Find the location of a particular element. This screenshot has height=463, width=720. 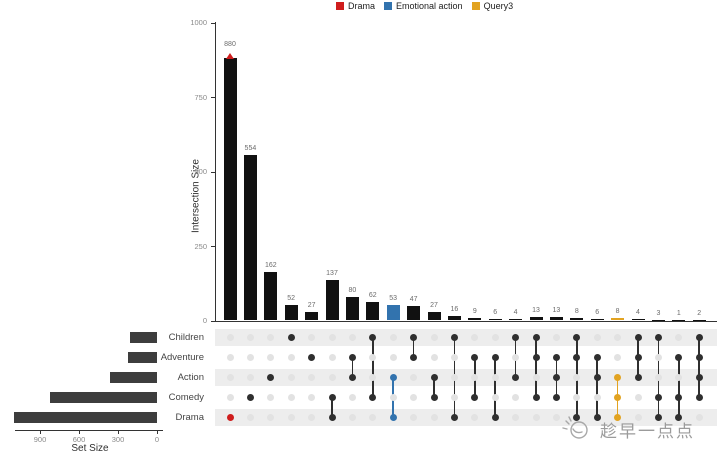

legend-item: Drama is located at coordinates (355, 6).